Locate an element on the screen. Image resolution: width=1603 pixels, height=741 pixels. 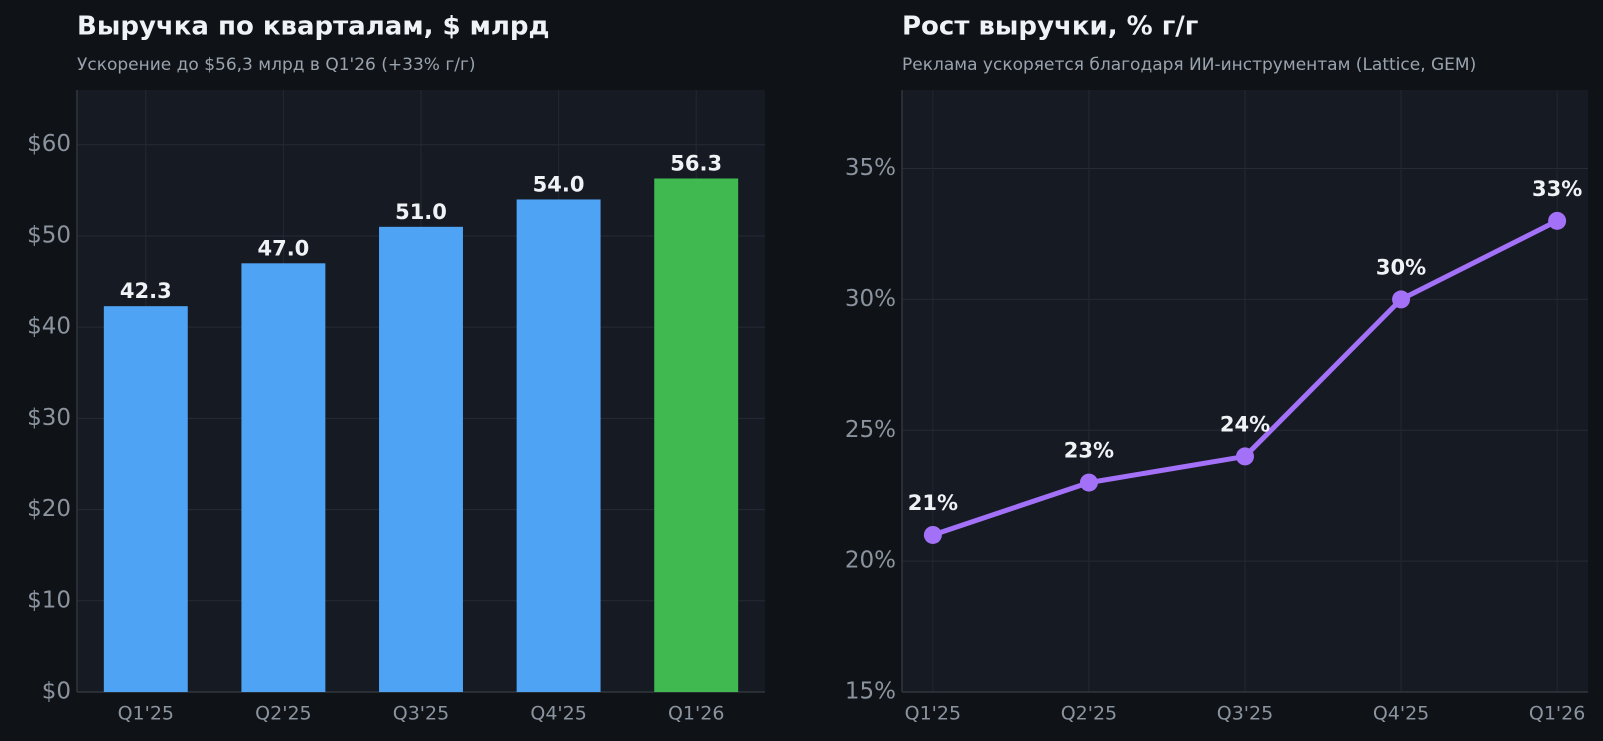
y-tick-label: $0 is located at coordinates (56, 692).